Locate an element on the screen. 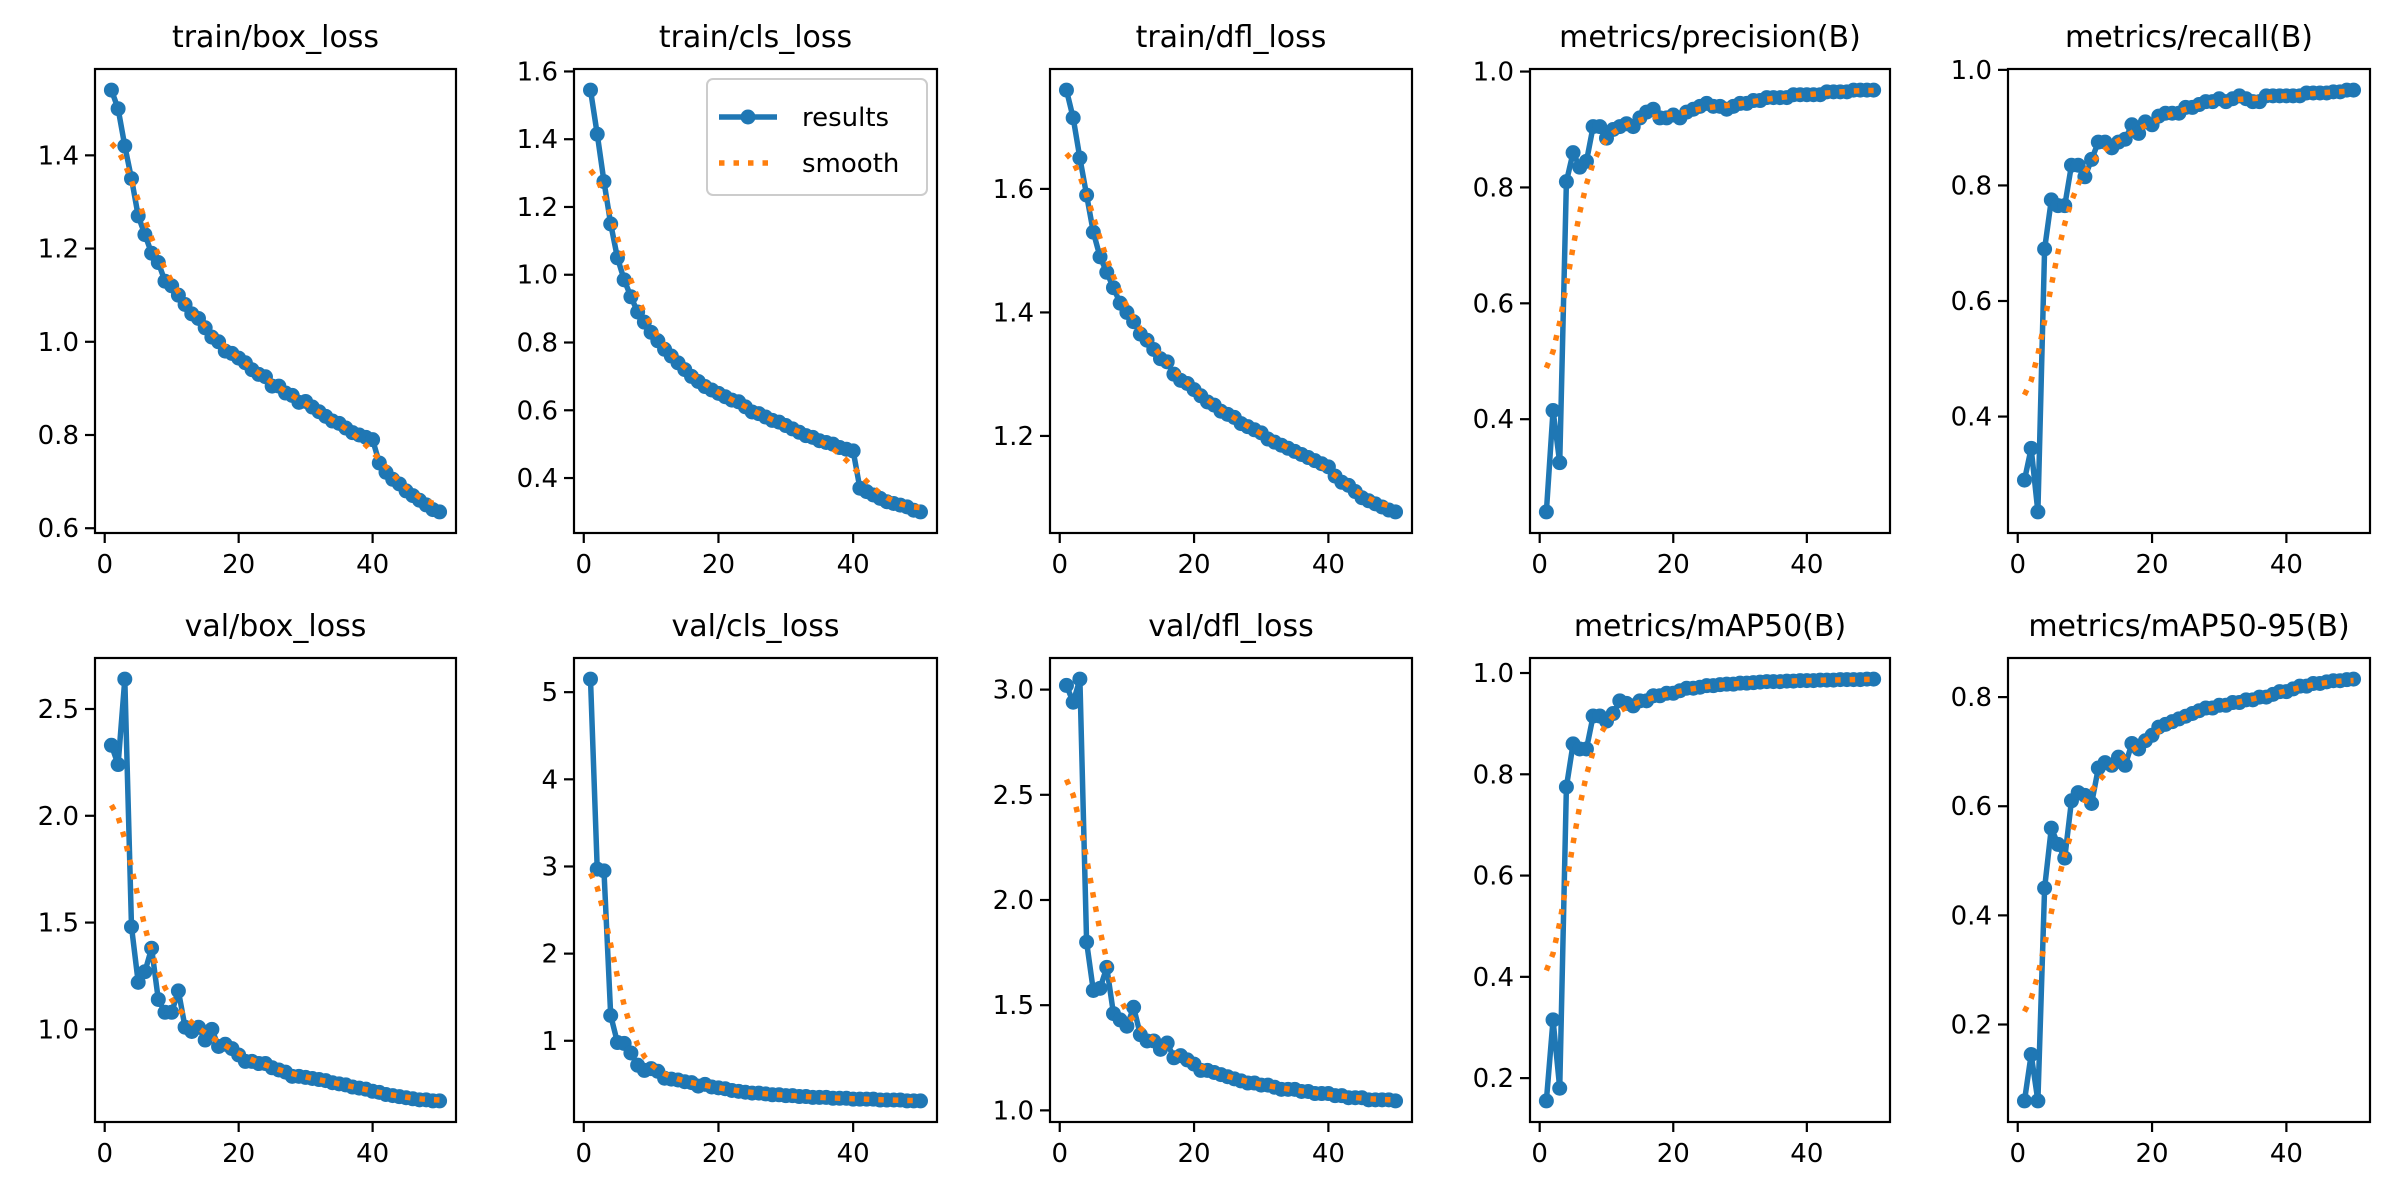  subplot-title: val/cls_loss is located at coordinates (756, 626).